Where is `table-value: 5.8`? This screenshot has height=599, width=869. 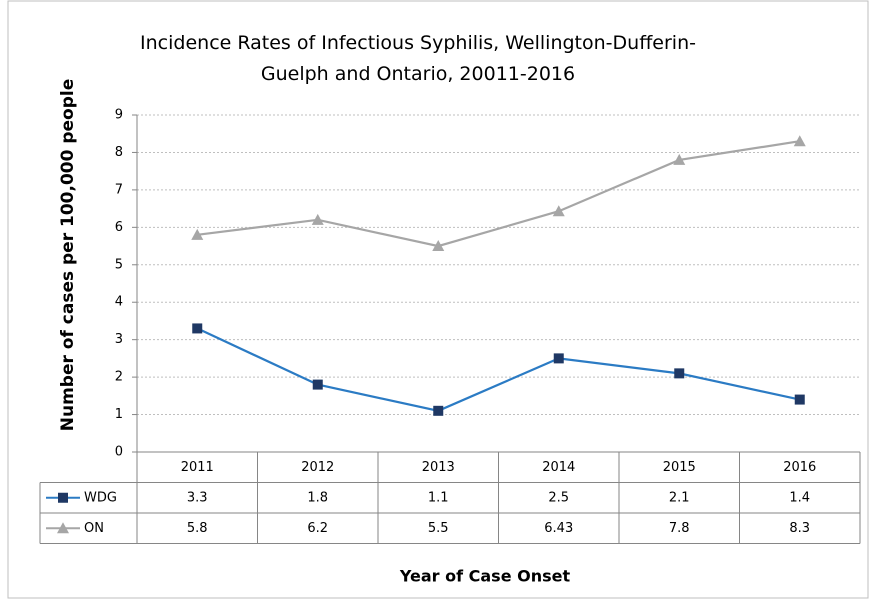 table-value: 5.8 is located at coordinates (197, 528).